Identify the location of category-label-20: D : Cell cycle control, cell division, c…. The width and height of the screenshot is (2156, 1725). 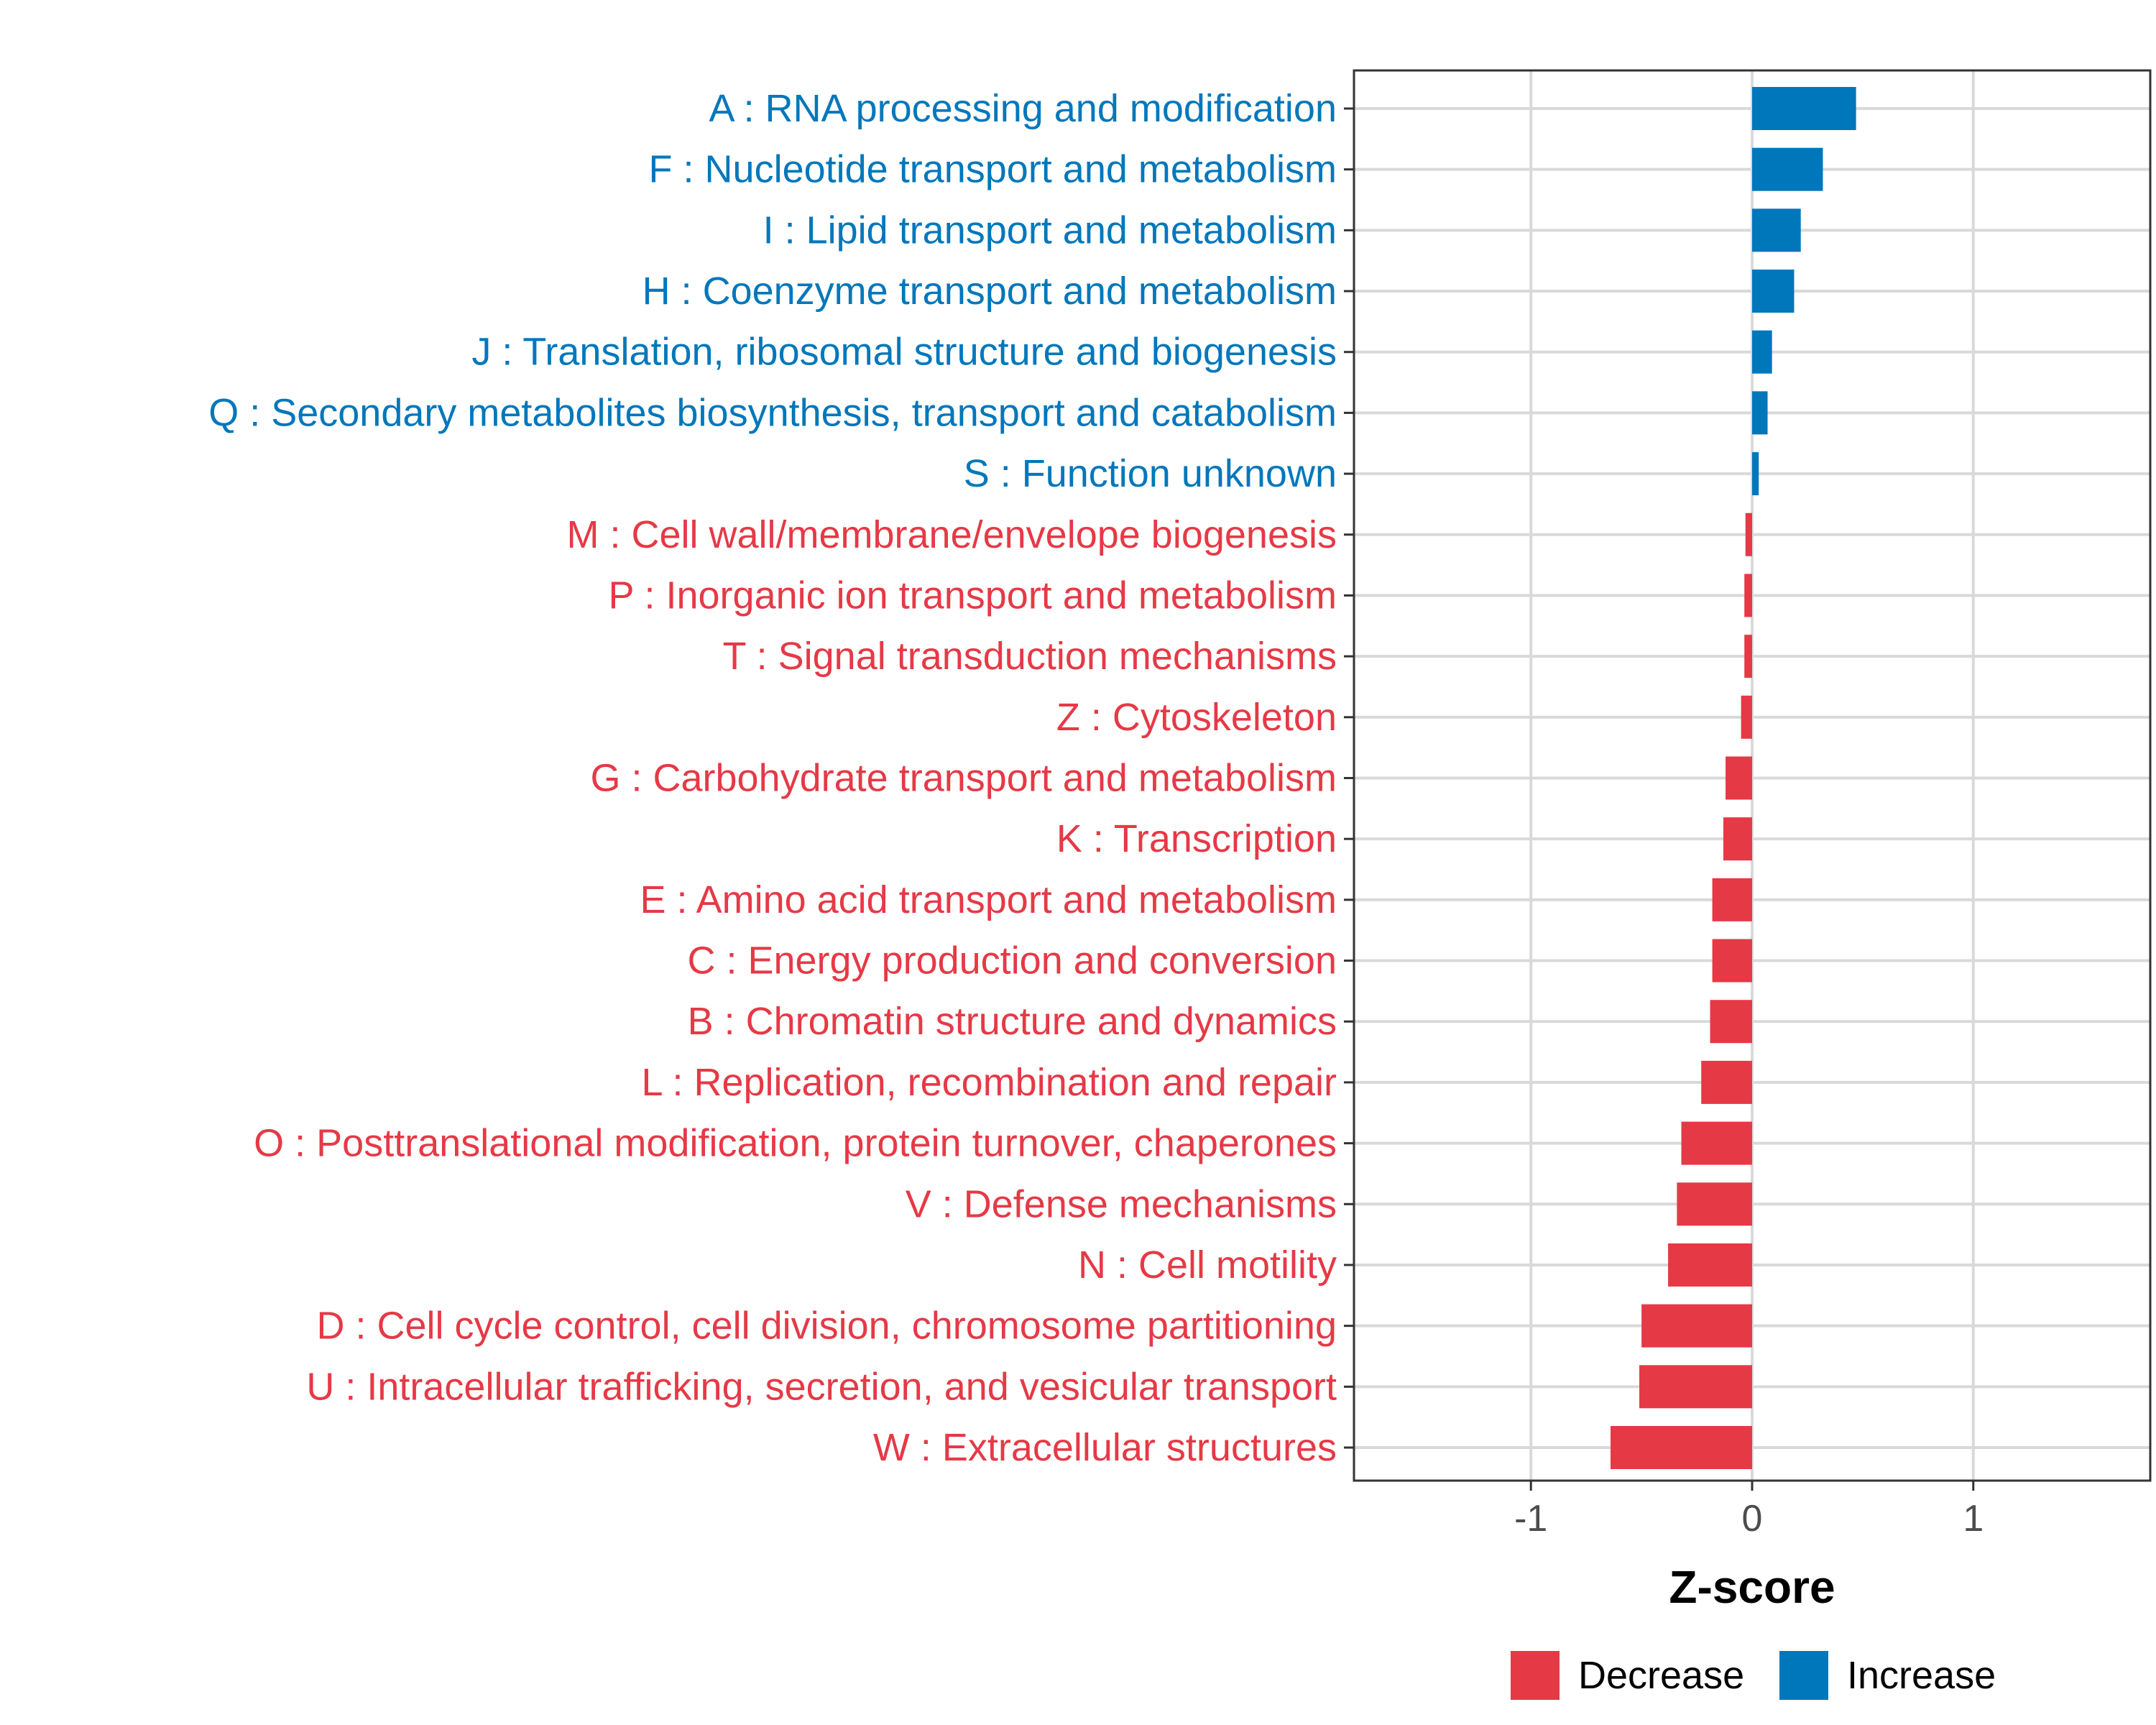
(827, 1326).